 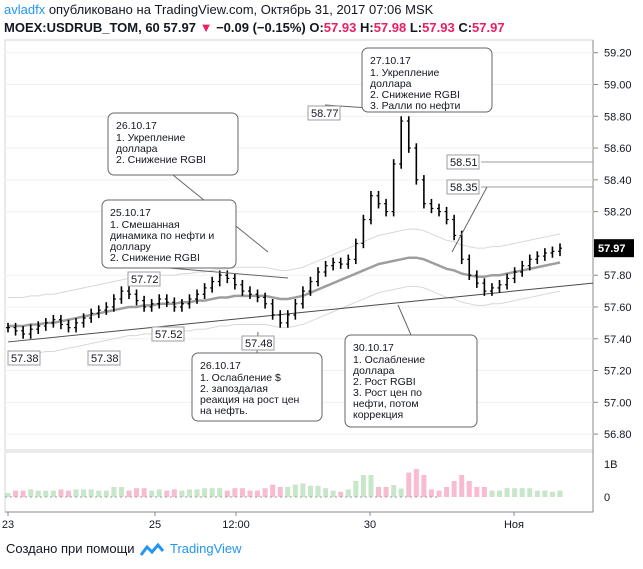 What do you see at coordinates (161, 160) in the screenshot?
I see `annotation-line: 2. Снижение RGBI` at bounding box center [161, 160].